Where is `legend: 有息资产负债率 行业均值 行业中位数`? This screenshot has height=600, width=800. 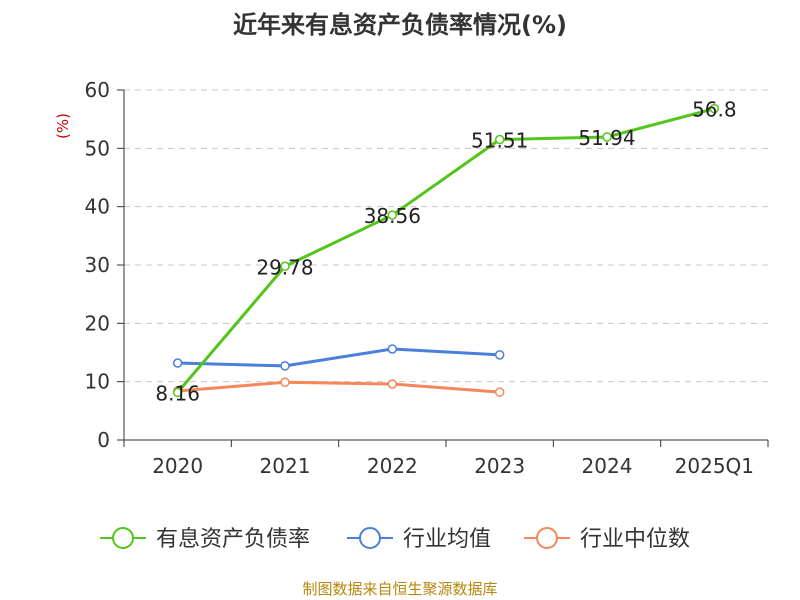 legend: 有息资产负债率 行业均值 行业中位数 is located at coordinates (395, 539).